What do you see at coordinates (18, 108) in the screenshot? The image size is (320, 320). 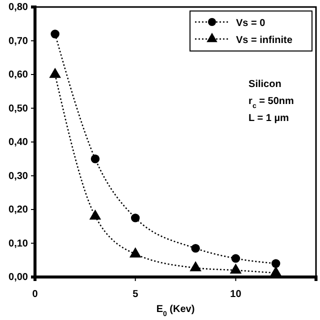 I see `y-tick-label: 0,50` at bounding box center [18, 108].